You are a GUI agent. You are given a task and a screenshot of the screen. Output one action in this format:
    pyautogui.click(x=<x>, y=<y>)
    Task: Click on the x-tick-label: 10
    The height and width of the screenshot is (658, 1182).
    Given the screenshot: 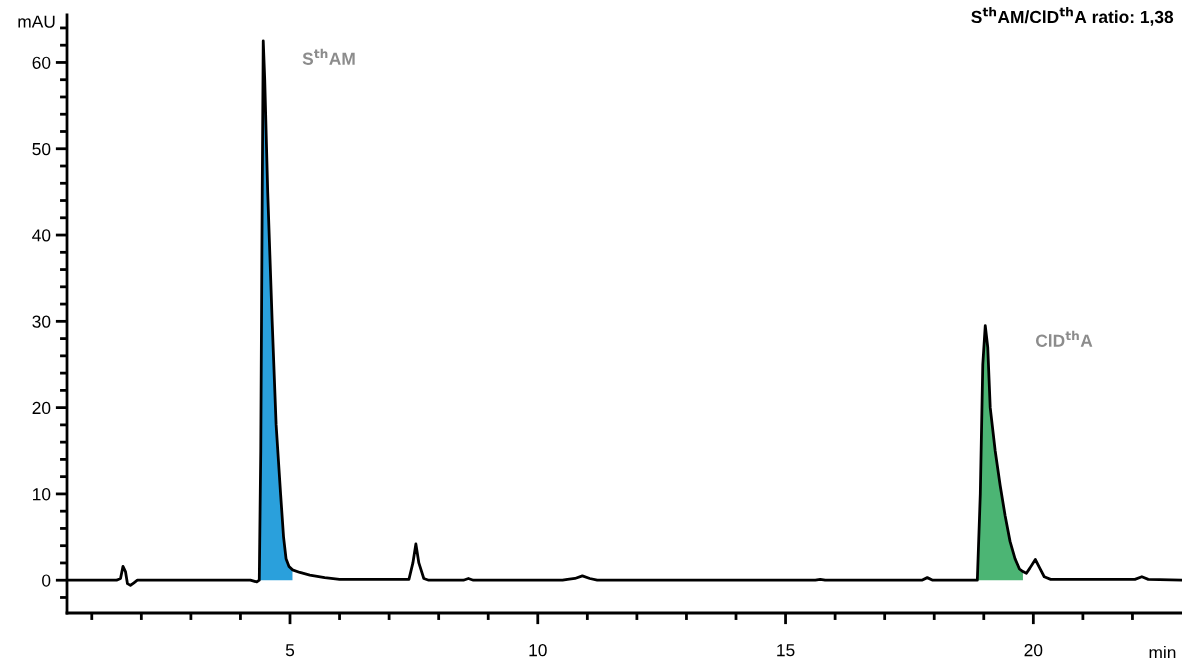 What is the action you would take?
    pyautogui.click(x=538, y=650)
    